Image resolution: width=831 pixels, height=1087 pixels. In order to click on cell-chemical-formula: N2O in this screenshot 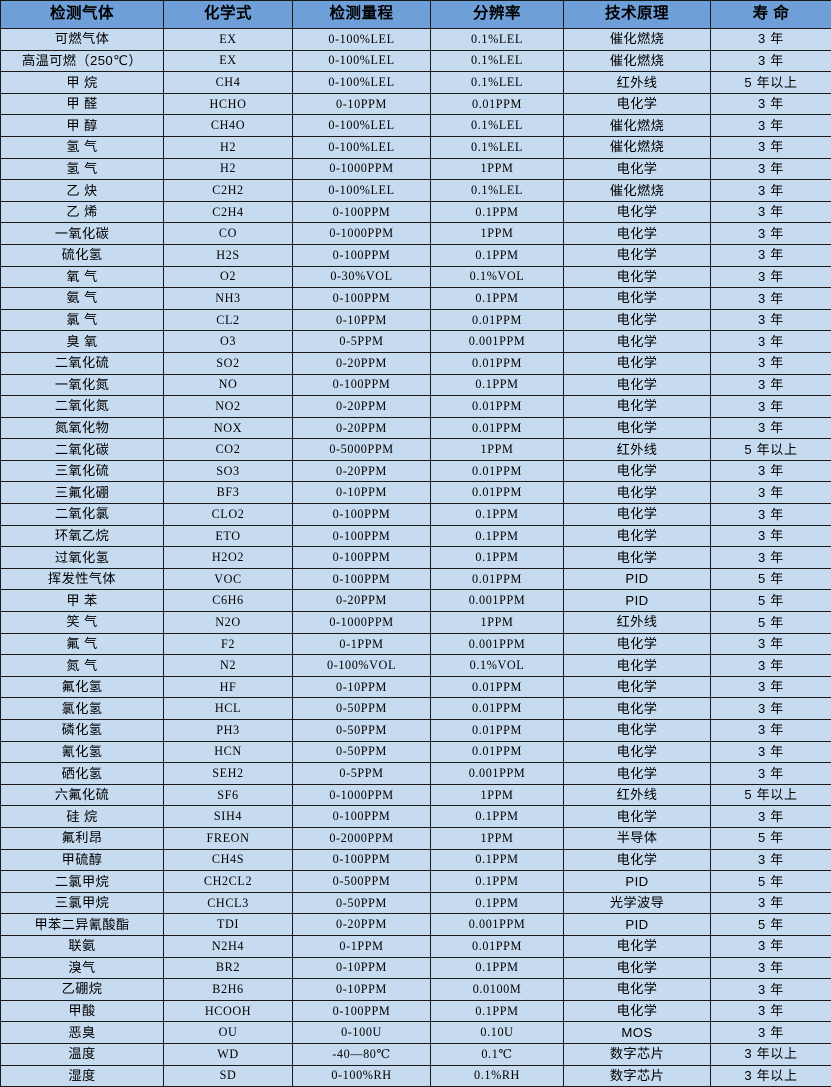, I will do `click(228, 623)`.